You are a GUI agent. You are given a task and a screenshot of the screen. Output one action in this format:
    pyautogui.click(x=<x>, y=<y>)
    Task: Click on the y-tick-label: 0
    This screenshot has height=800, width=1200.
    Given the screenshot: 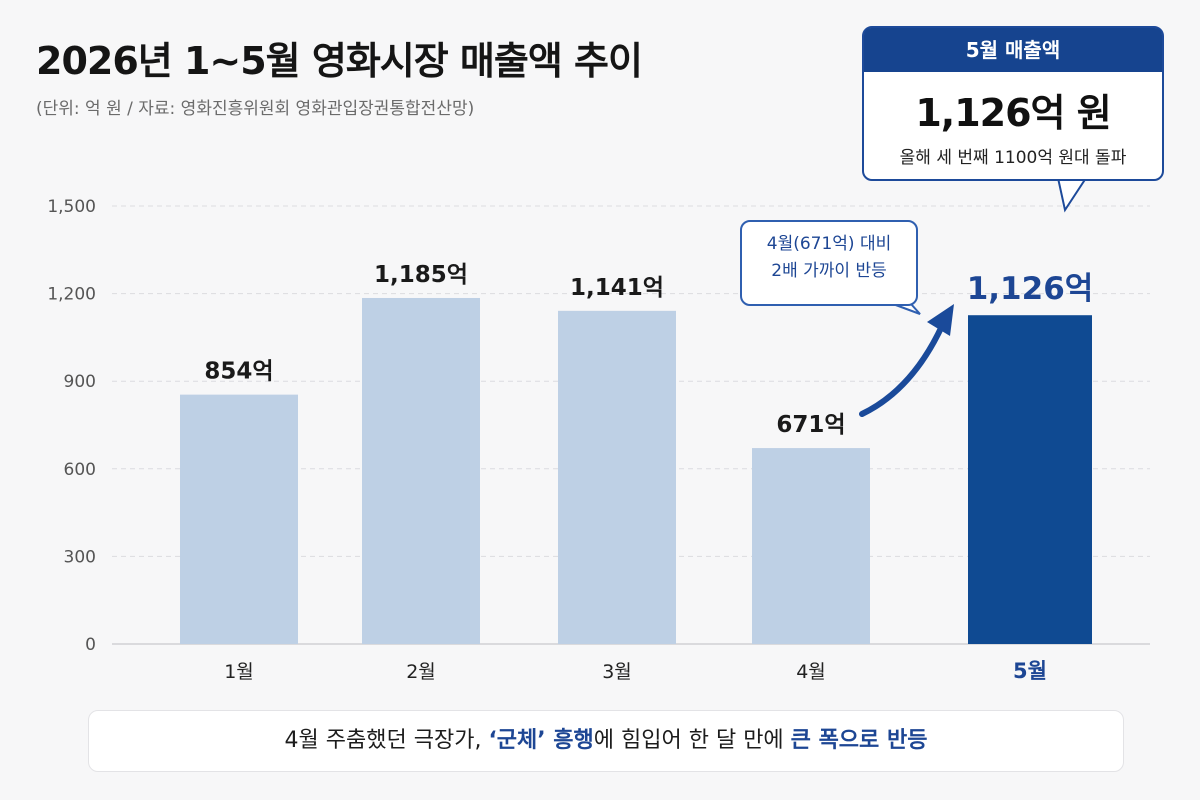 What is the action you would take?
    pyautogui.click(x=90, y=645)
    